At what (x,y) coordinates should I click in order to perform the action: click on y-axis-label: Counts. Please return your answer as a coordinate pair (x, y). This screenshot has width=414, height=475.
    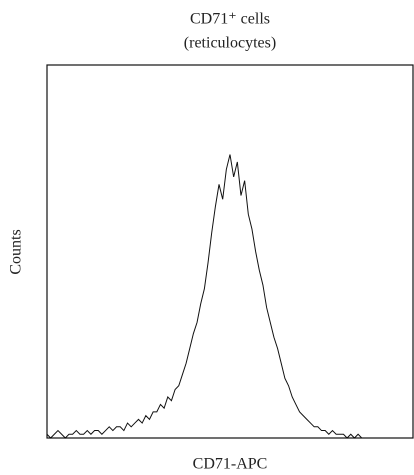
    Looking at the image, I should click on (16, 251).